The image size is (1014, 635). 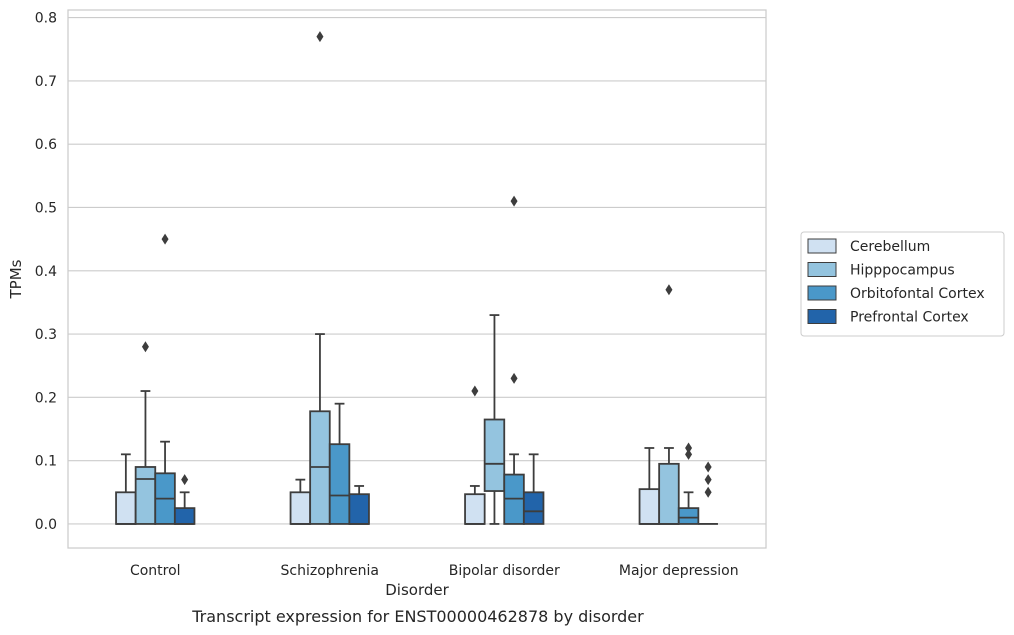 I want to click on y-tick-label: 0.5, so click(x=46, y=208).